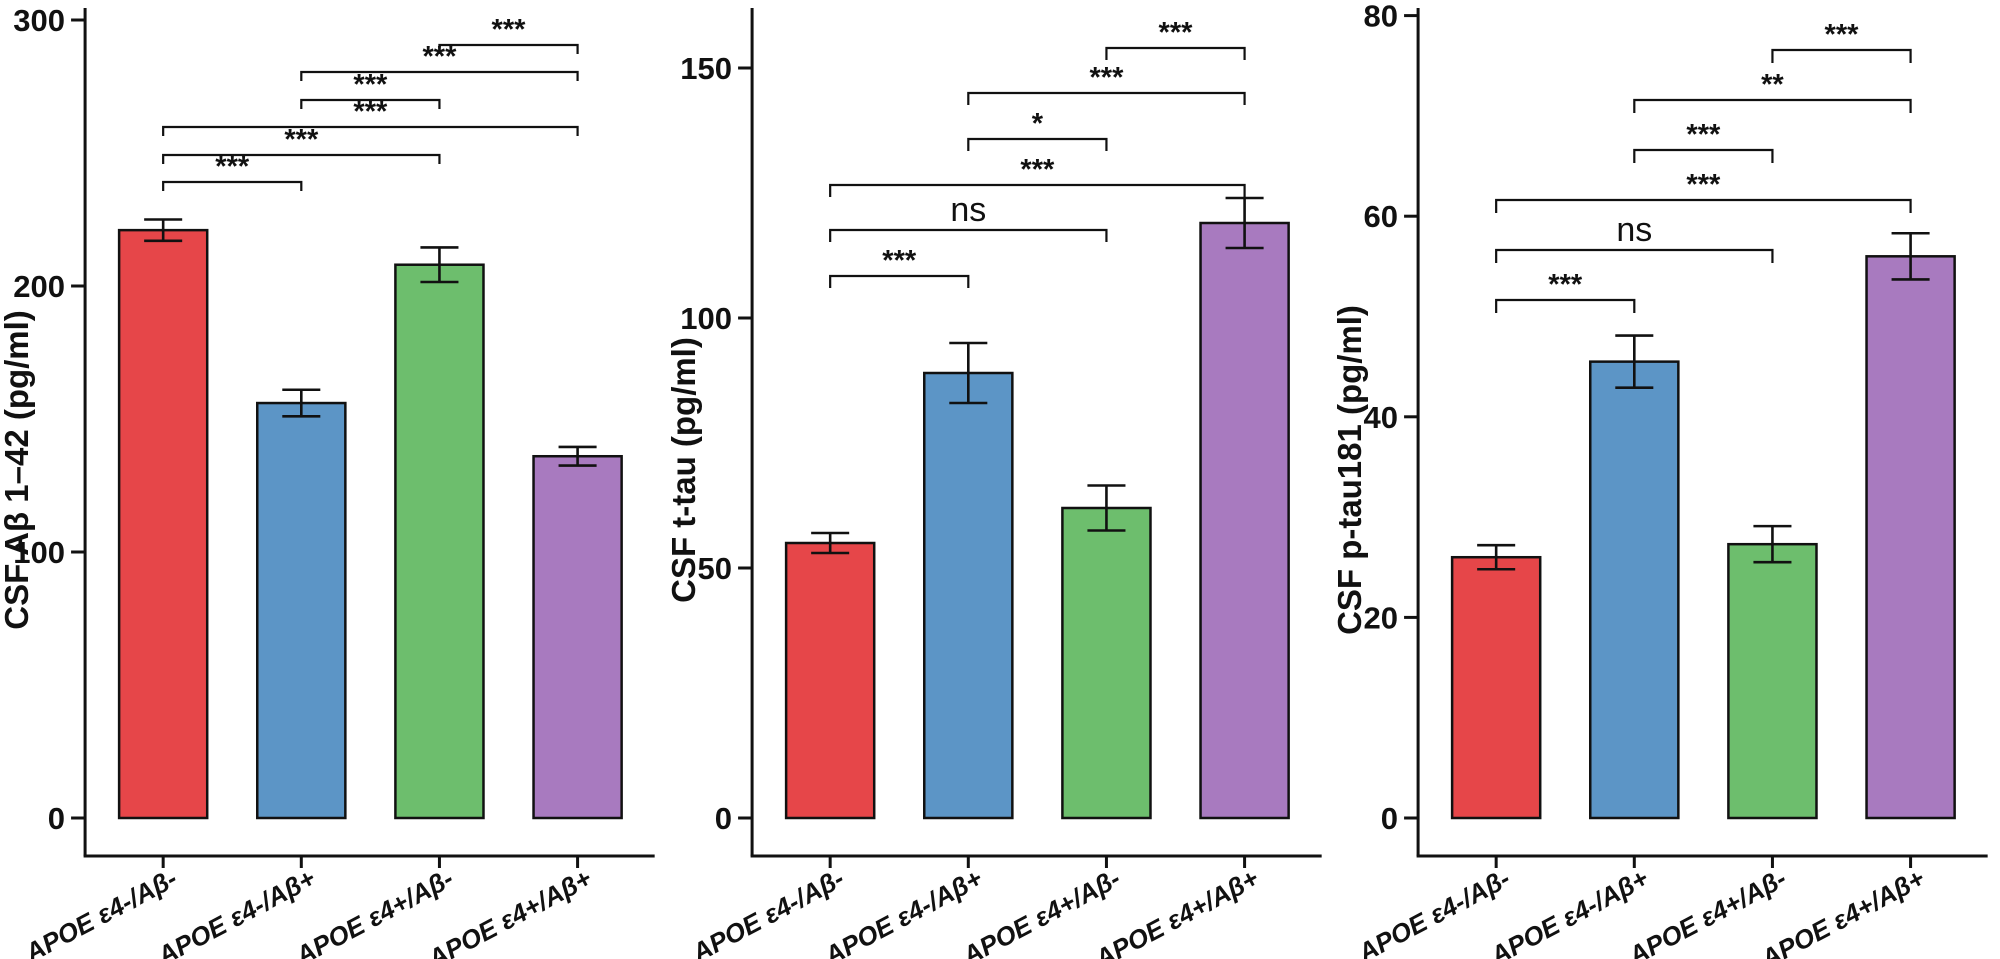 The image size is (2000, 959). Describe the element at coordinates (1037, 124) in the screenshot. I see `significance-label: *` at that location.